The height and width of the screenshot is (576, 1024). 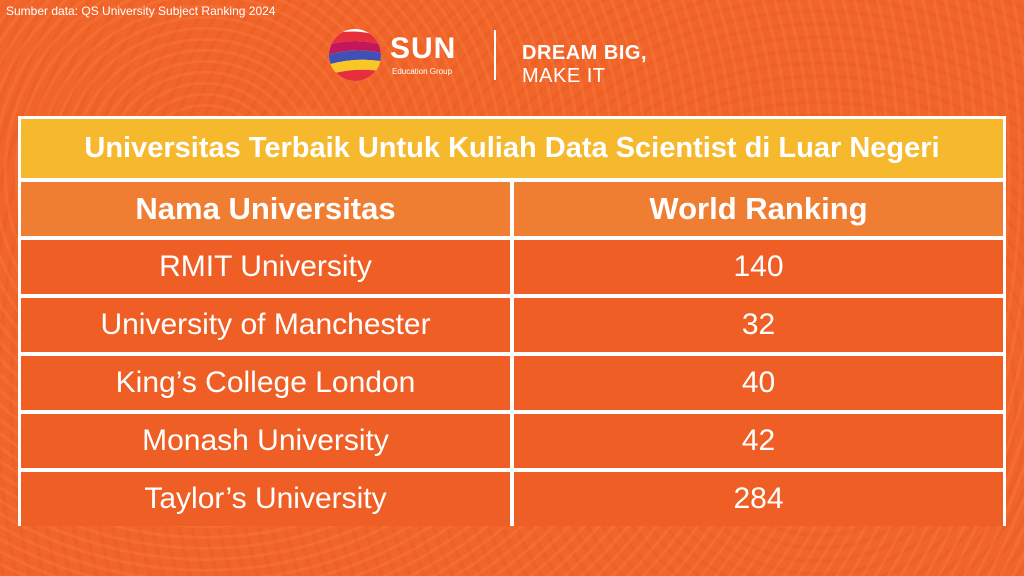 I want to click on world-ranking: 32, so click(x=758, y=325).